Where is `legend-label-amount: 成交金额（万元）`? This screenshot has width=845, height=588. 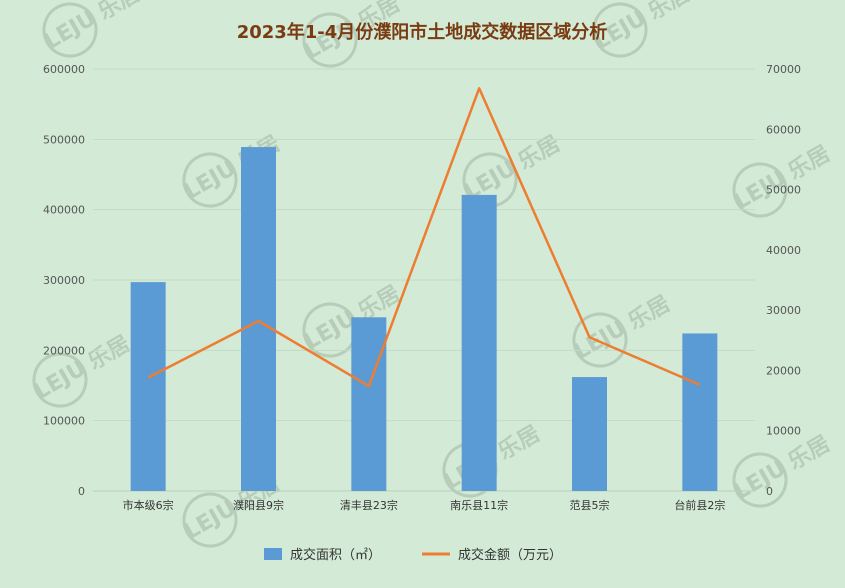 legend-label-amount: 成交金额（万元） is located at coordinates (510, 555).